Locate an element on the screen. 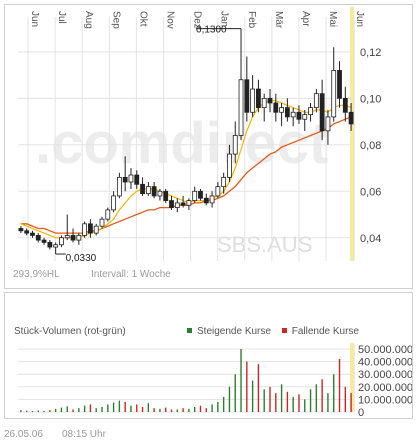  month-tick-label: Okt is located at coordinates (142, 19).